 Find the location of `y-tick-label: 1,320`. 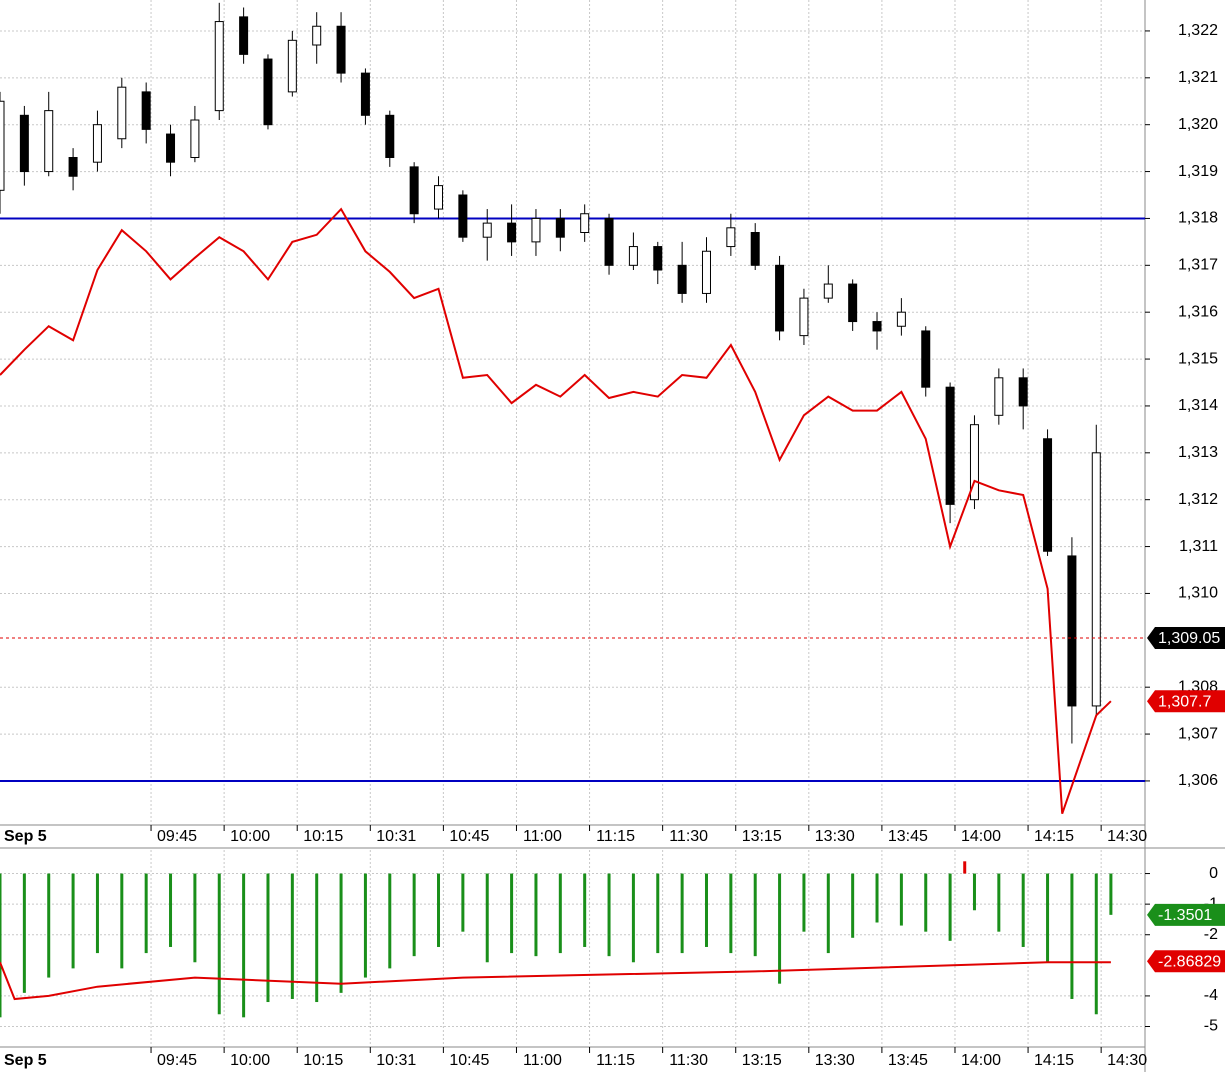

y-tick-label: 1,320 is located at coordinates (1198, 124).